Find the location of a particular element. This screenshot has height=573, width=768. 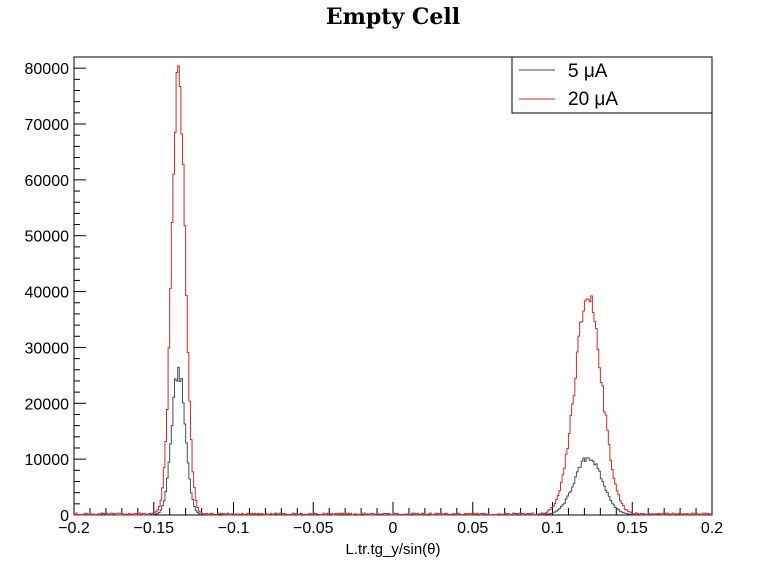

x-tick-label: −0.15 is located at coordinates (154, 528).